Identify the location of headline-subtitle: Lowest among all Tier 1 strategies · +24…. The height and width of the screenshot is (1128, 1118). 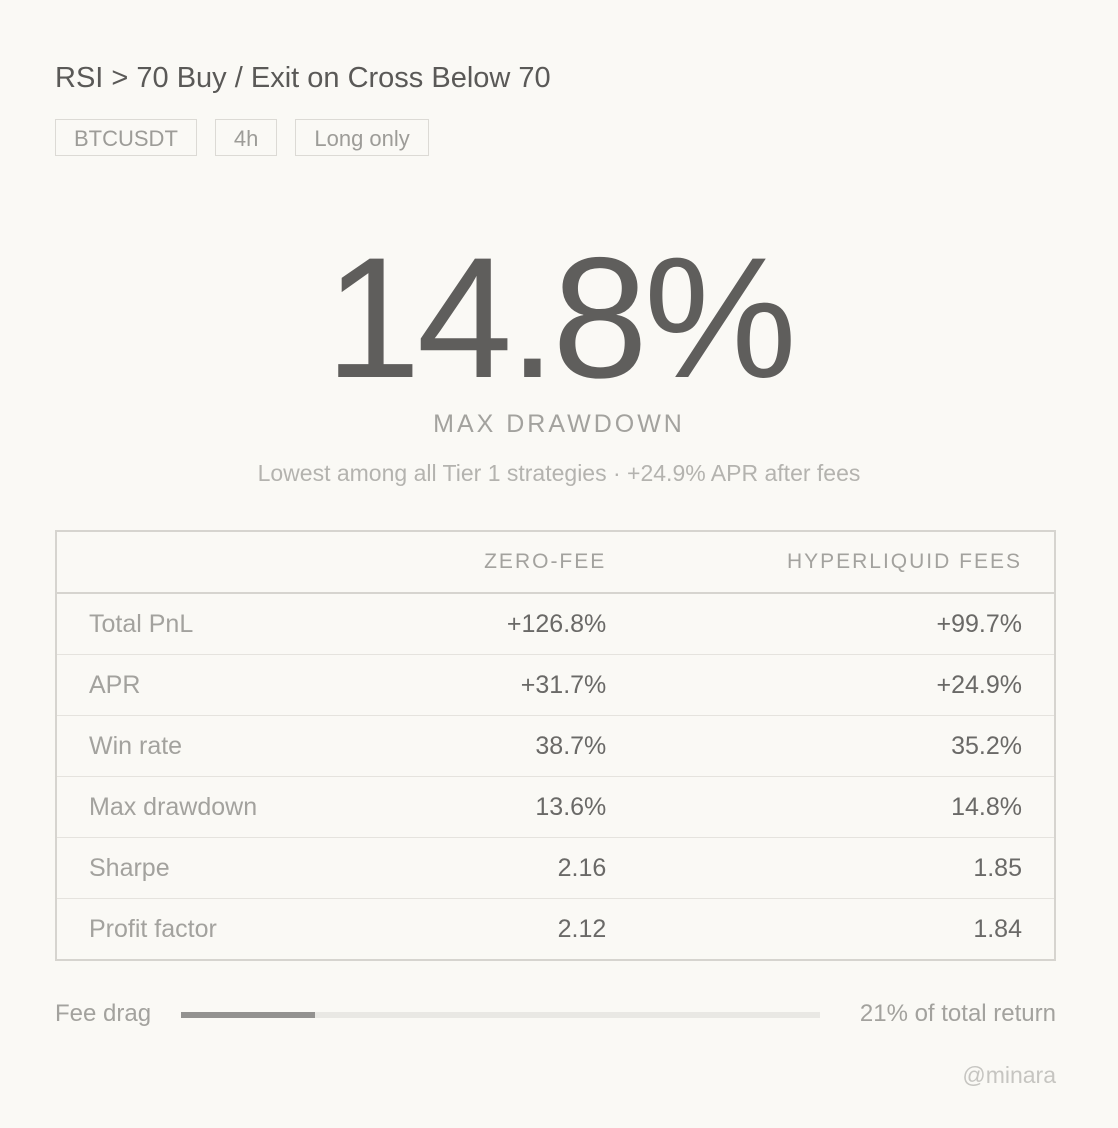
(559, 473).